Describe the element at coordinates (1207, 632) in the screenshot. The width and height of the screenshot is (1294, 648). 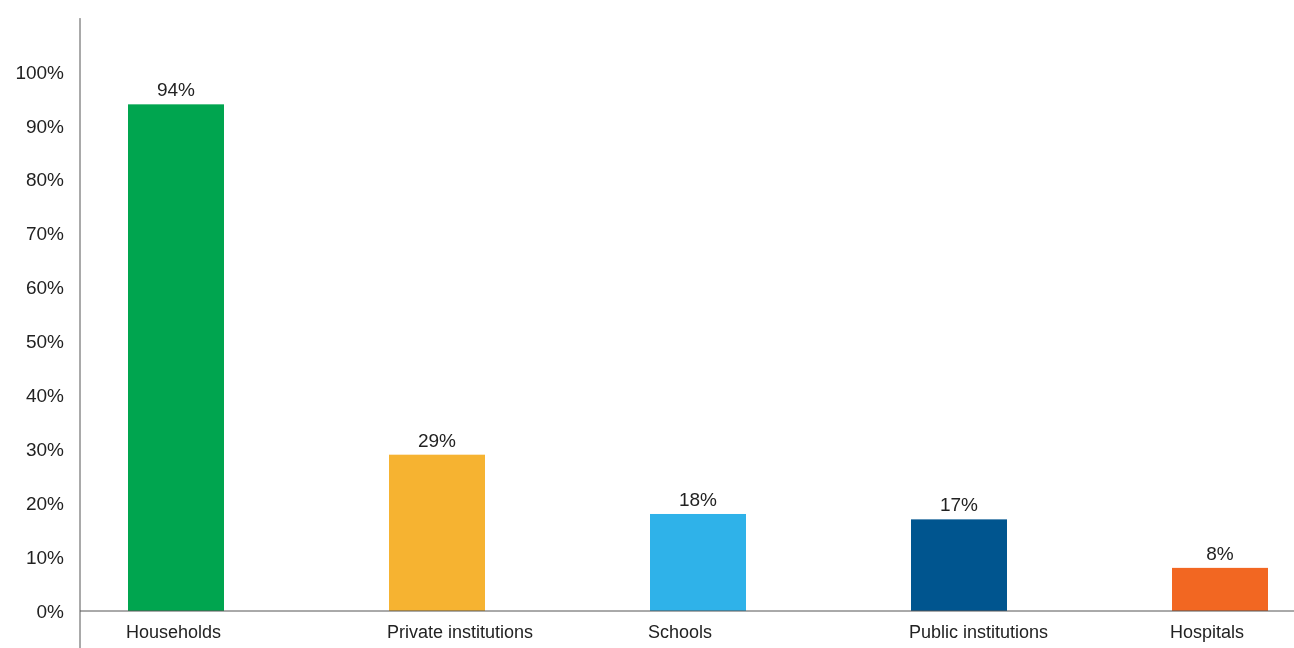
I see `x-tick-label: Hospitals` at that location.